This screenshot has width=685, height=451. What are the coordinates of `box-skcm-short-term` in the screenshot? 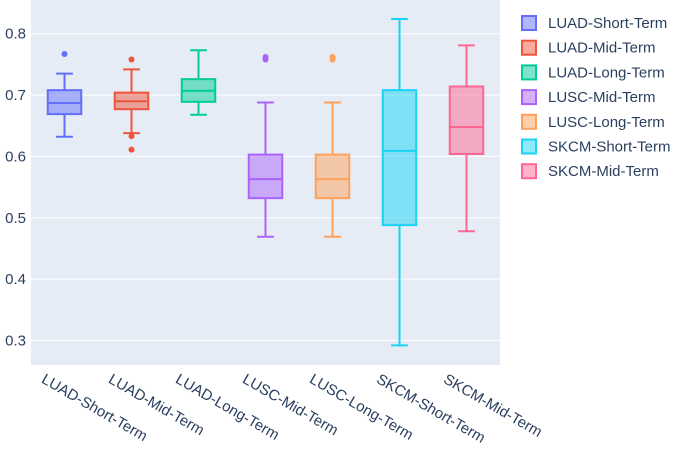 It's located at (399, 182).